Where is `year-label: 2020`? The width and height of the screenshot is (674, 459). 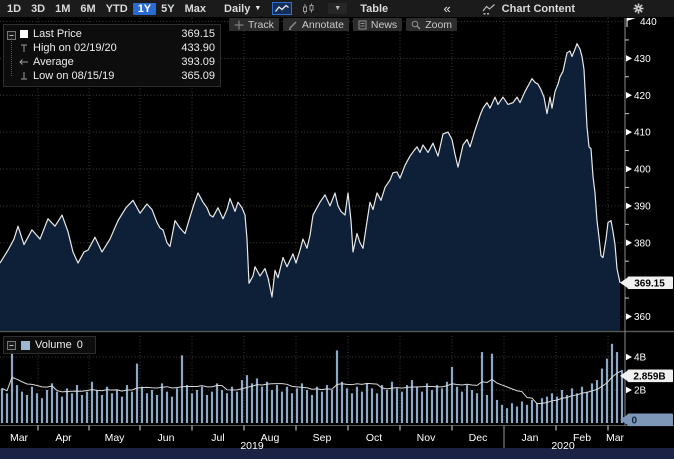 year-label: 2020 is located at coordinates (563, 446).